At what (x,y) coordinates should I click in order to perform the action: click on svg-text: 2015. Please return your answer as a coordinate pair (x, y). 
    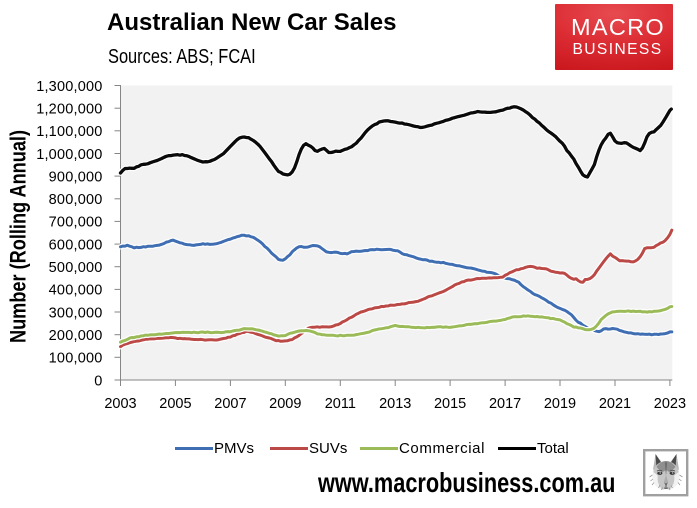
    Looking at the image, I should click on (450, 404).